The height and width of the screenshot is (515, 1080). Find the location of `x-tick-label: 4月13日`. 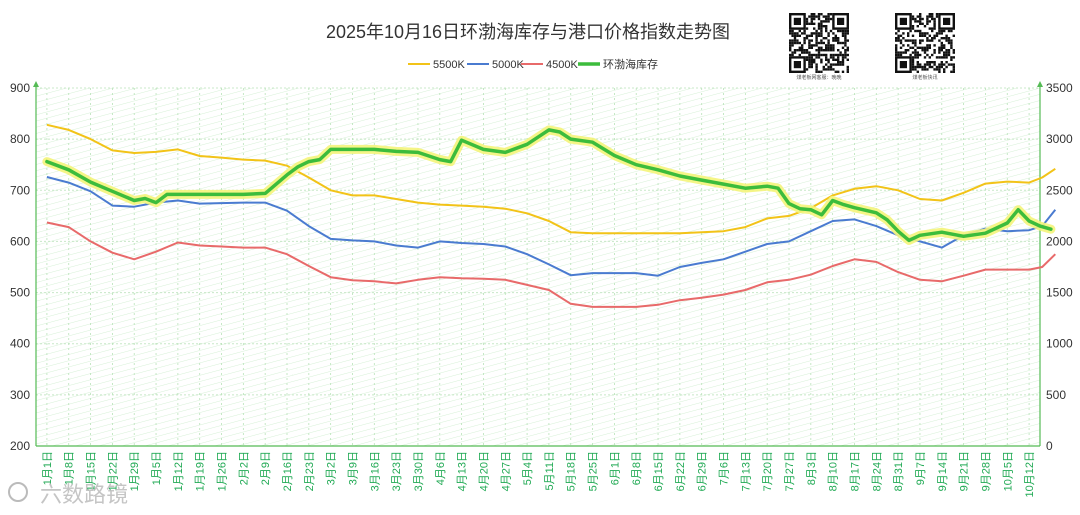

x-tick-label: 4月13日 is located at coordinates (463, 471).